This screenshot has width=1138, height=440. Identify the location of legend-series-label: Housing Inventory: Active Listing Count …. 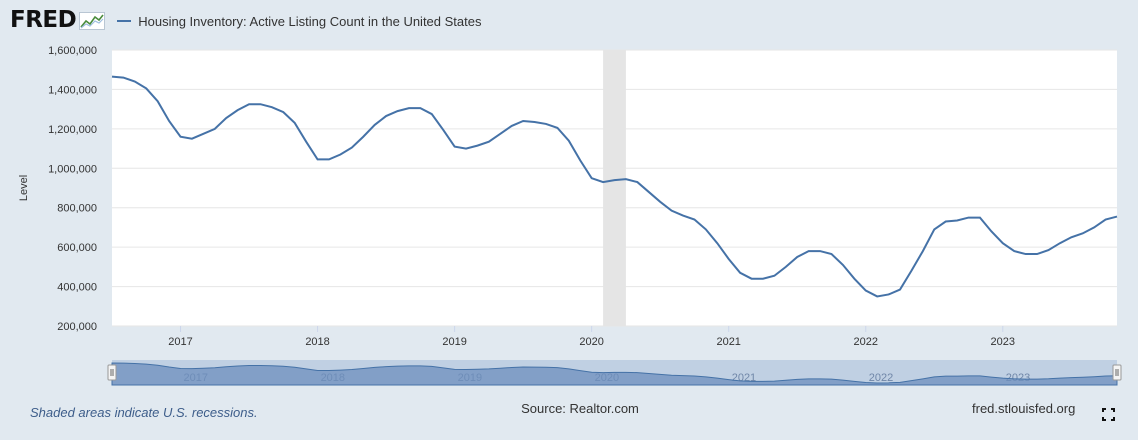
(310, 21).